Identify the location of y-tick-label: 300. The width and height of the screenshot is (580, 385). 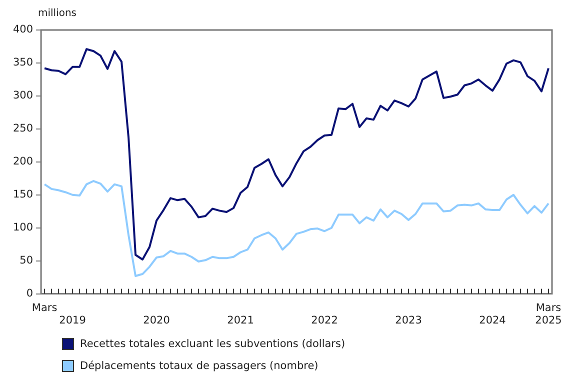
(23, 96).